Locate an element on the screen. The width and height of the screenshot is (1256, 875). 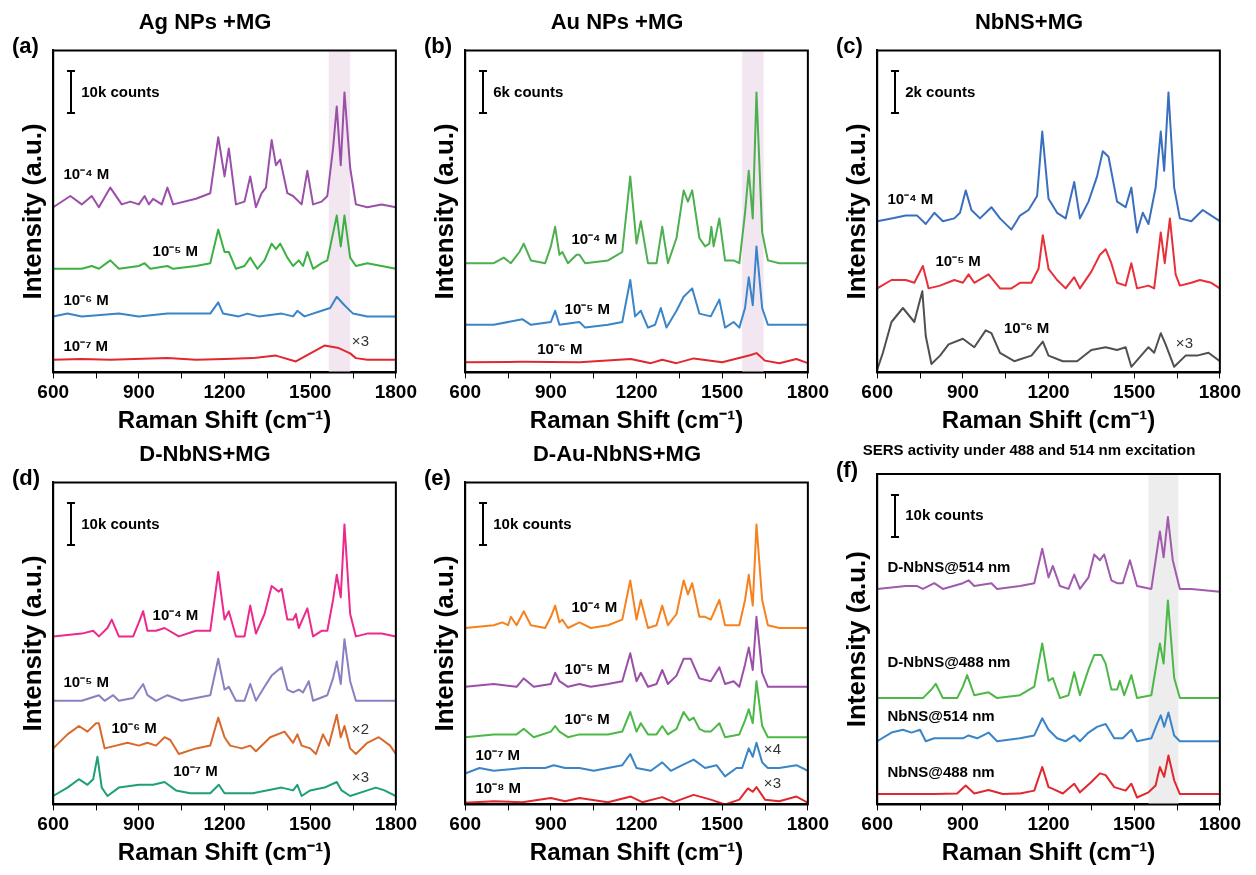
chart-title: Ag NPs +MG is located at coordinates (205, 22).